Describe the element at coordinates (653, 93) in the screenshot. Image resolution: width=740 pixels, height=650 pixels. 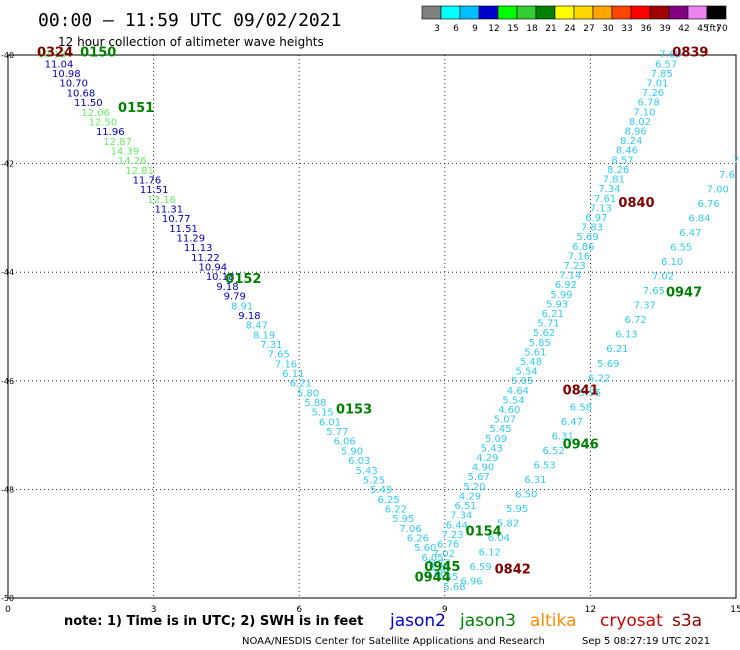
I see `wave-height-value: 7.26` at that location.